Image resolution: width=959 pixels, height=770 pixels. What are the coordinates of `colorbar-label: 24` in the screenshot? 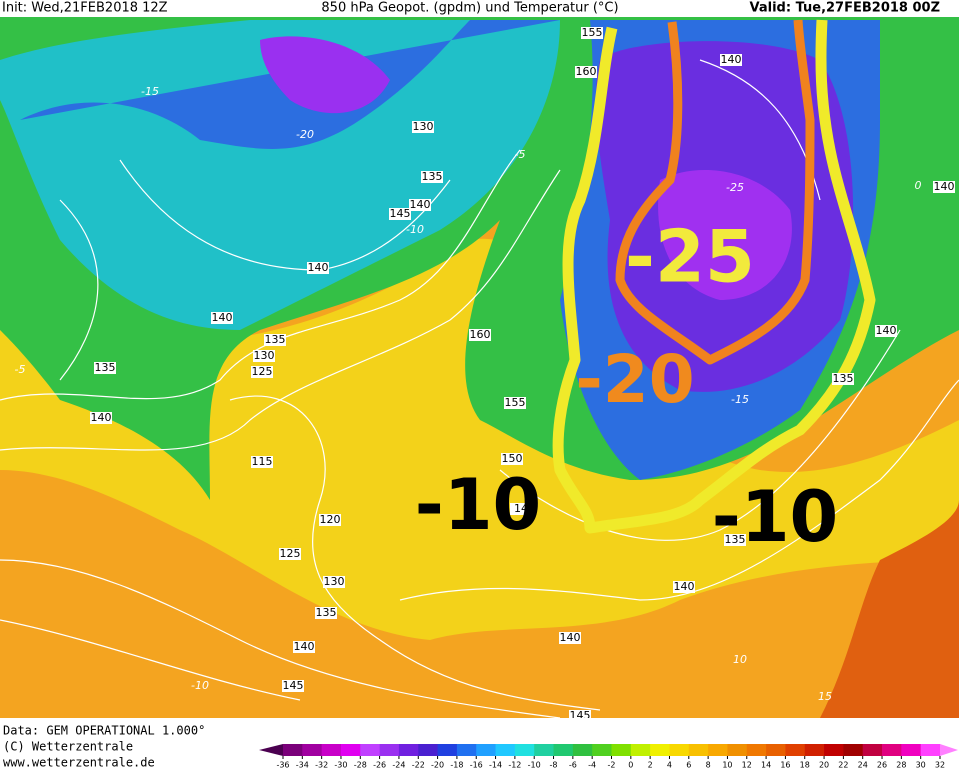 It's located at (863, 765).